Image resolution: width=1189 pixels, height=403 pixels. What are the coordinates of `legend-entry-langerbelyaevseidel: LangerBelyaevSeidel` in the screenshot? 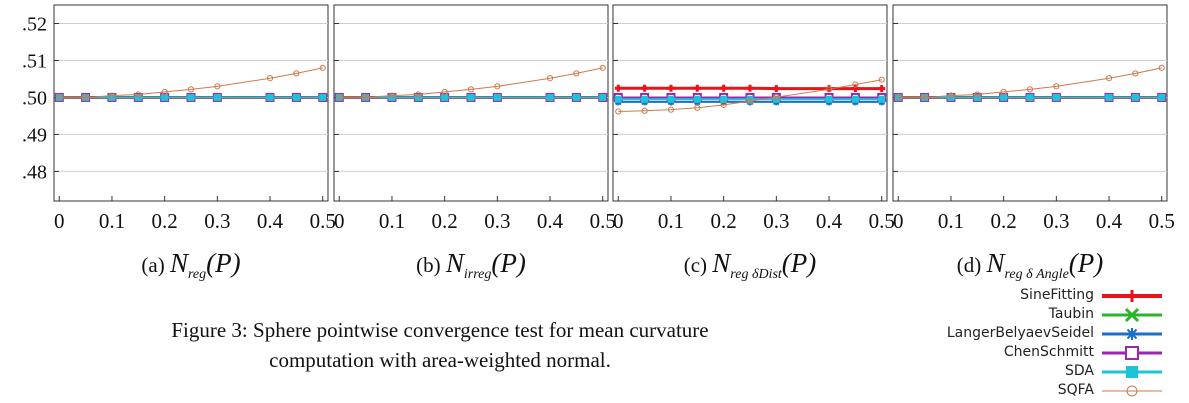 It's located at (1041, 333).